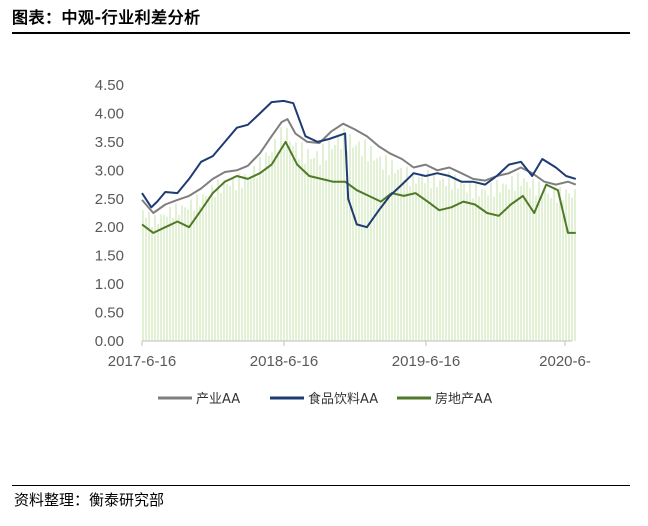 Image resolution: width=648 pixels, height=526 pixels. I want to click on y-tick-label: 3.00, so click(109, 170).